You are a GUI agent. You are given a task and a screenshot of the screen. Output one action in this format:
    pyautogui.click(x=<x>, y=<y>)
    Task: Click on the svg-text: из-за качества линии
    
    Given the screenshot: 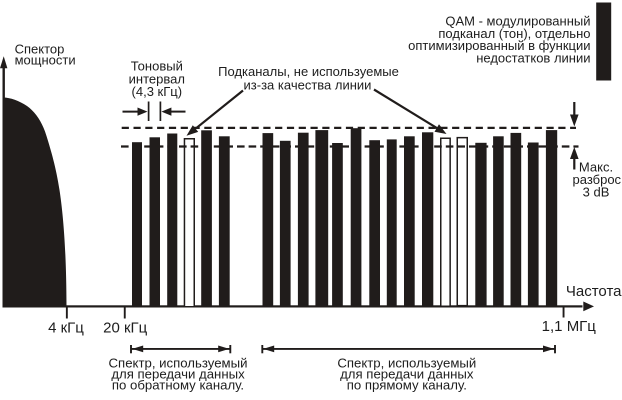 What is the action you would take?
    pyautogui.click(x=308, y=85)
    